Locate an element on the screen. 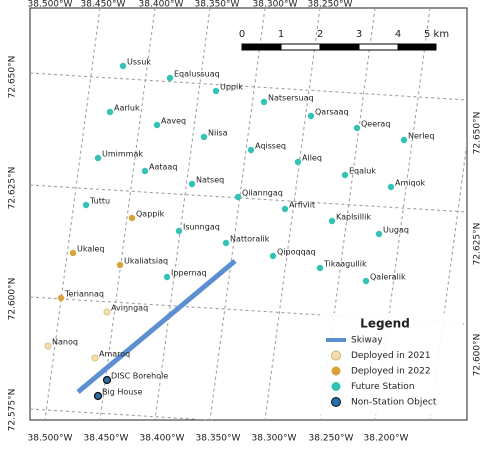  station-label: Teriannaq is located at coordinates (84, 294).